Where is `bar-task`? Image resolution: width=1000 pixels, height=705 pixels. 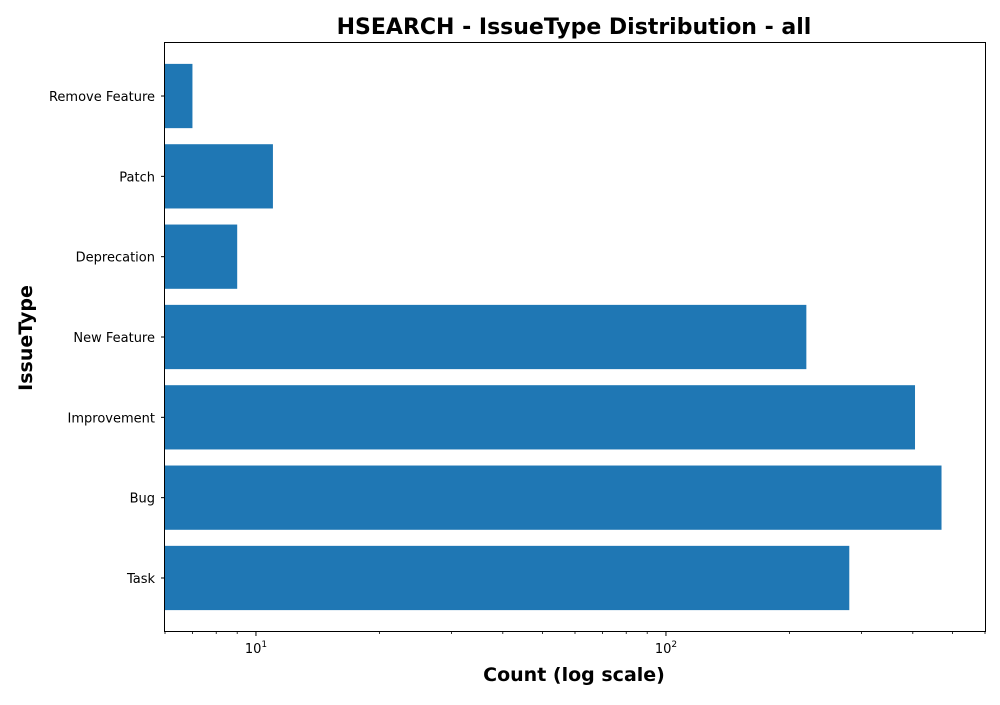
bar-task is located at coordinates (507, 578).